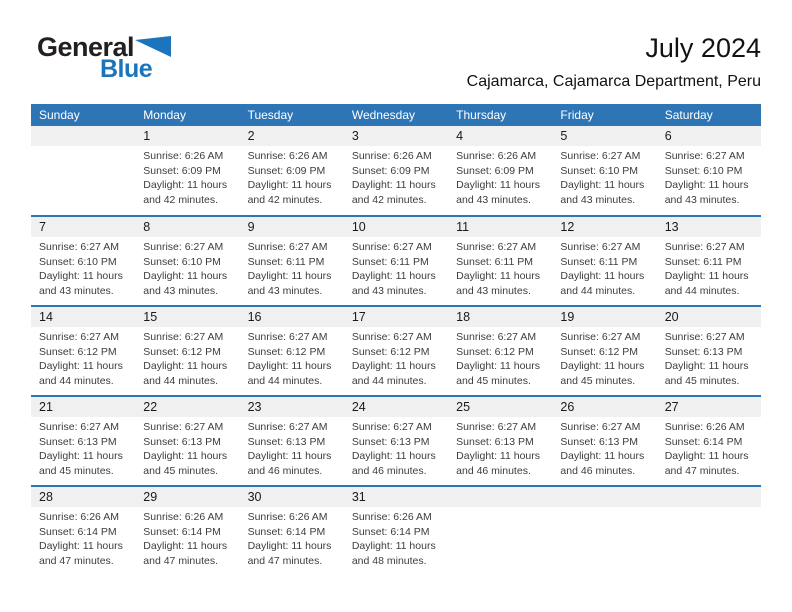 This screenshot has width=792, height=612. Describe the element at coordinates (147, 227) in the screenshot. I see `day-number: 8` at that location.